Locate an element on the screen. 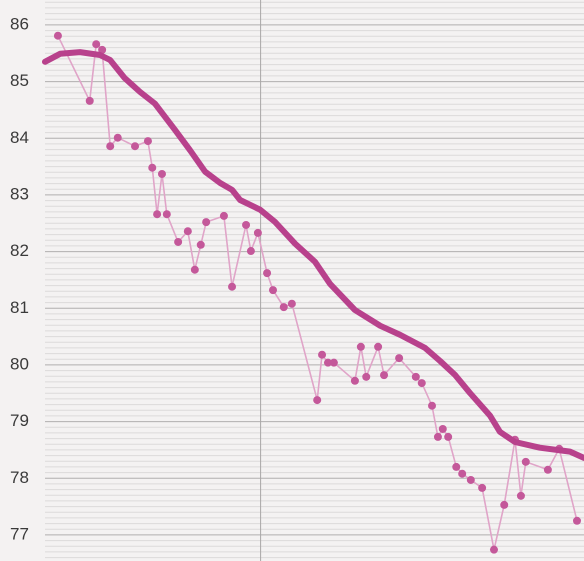  y-tick-label: 79 is located at coordinates (19, 420).